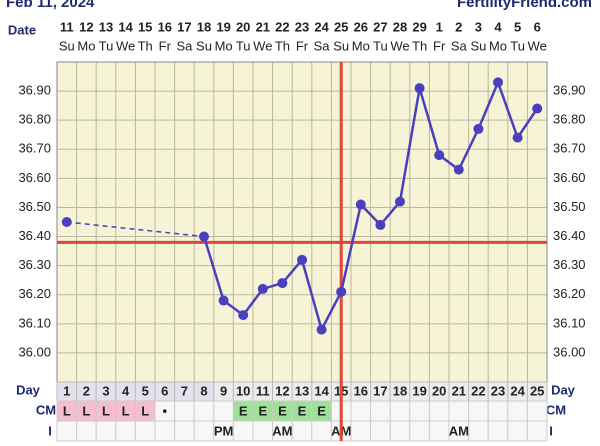  What do you see at coordinates (321, 26) in the screenshot?
I see `date: 24` at bounding box center [321, 26].